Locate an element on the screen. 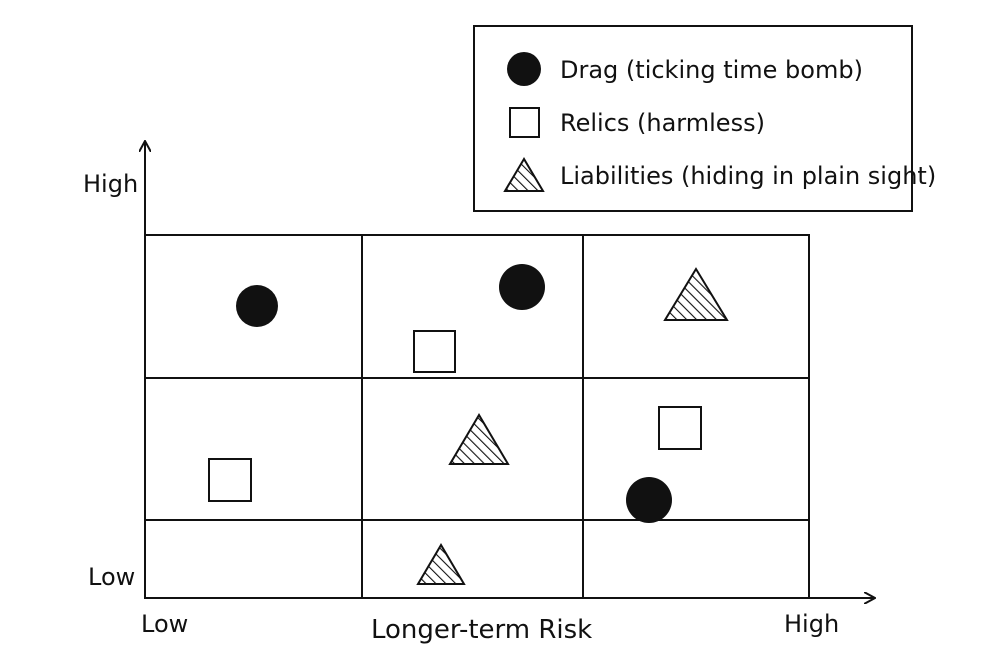  legend-label-drag: Drag (ticking time bomb) is located at coordinates (711, 70).